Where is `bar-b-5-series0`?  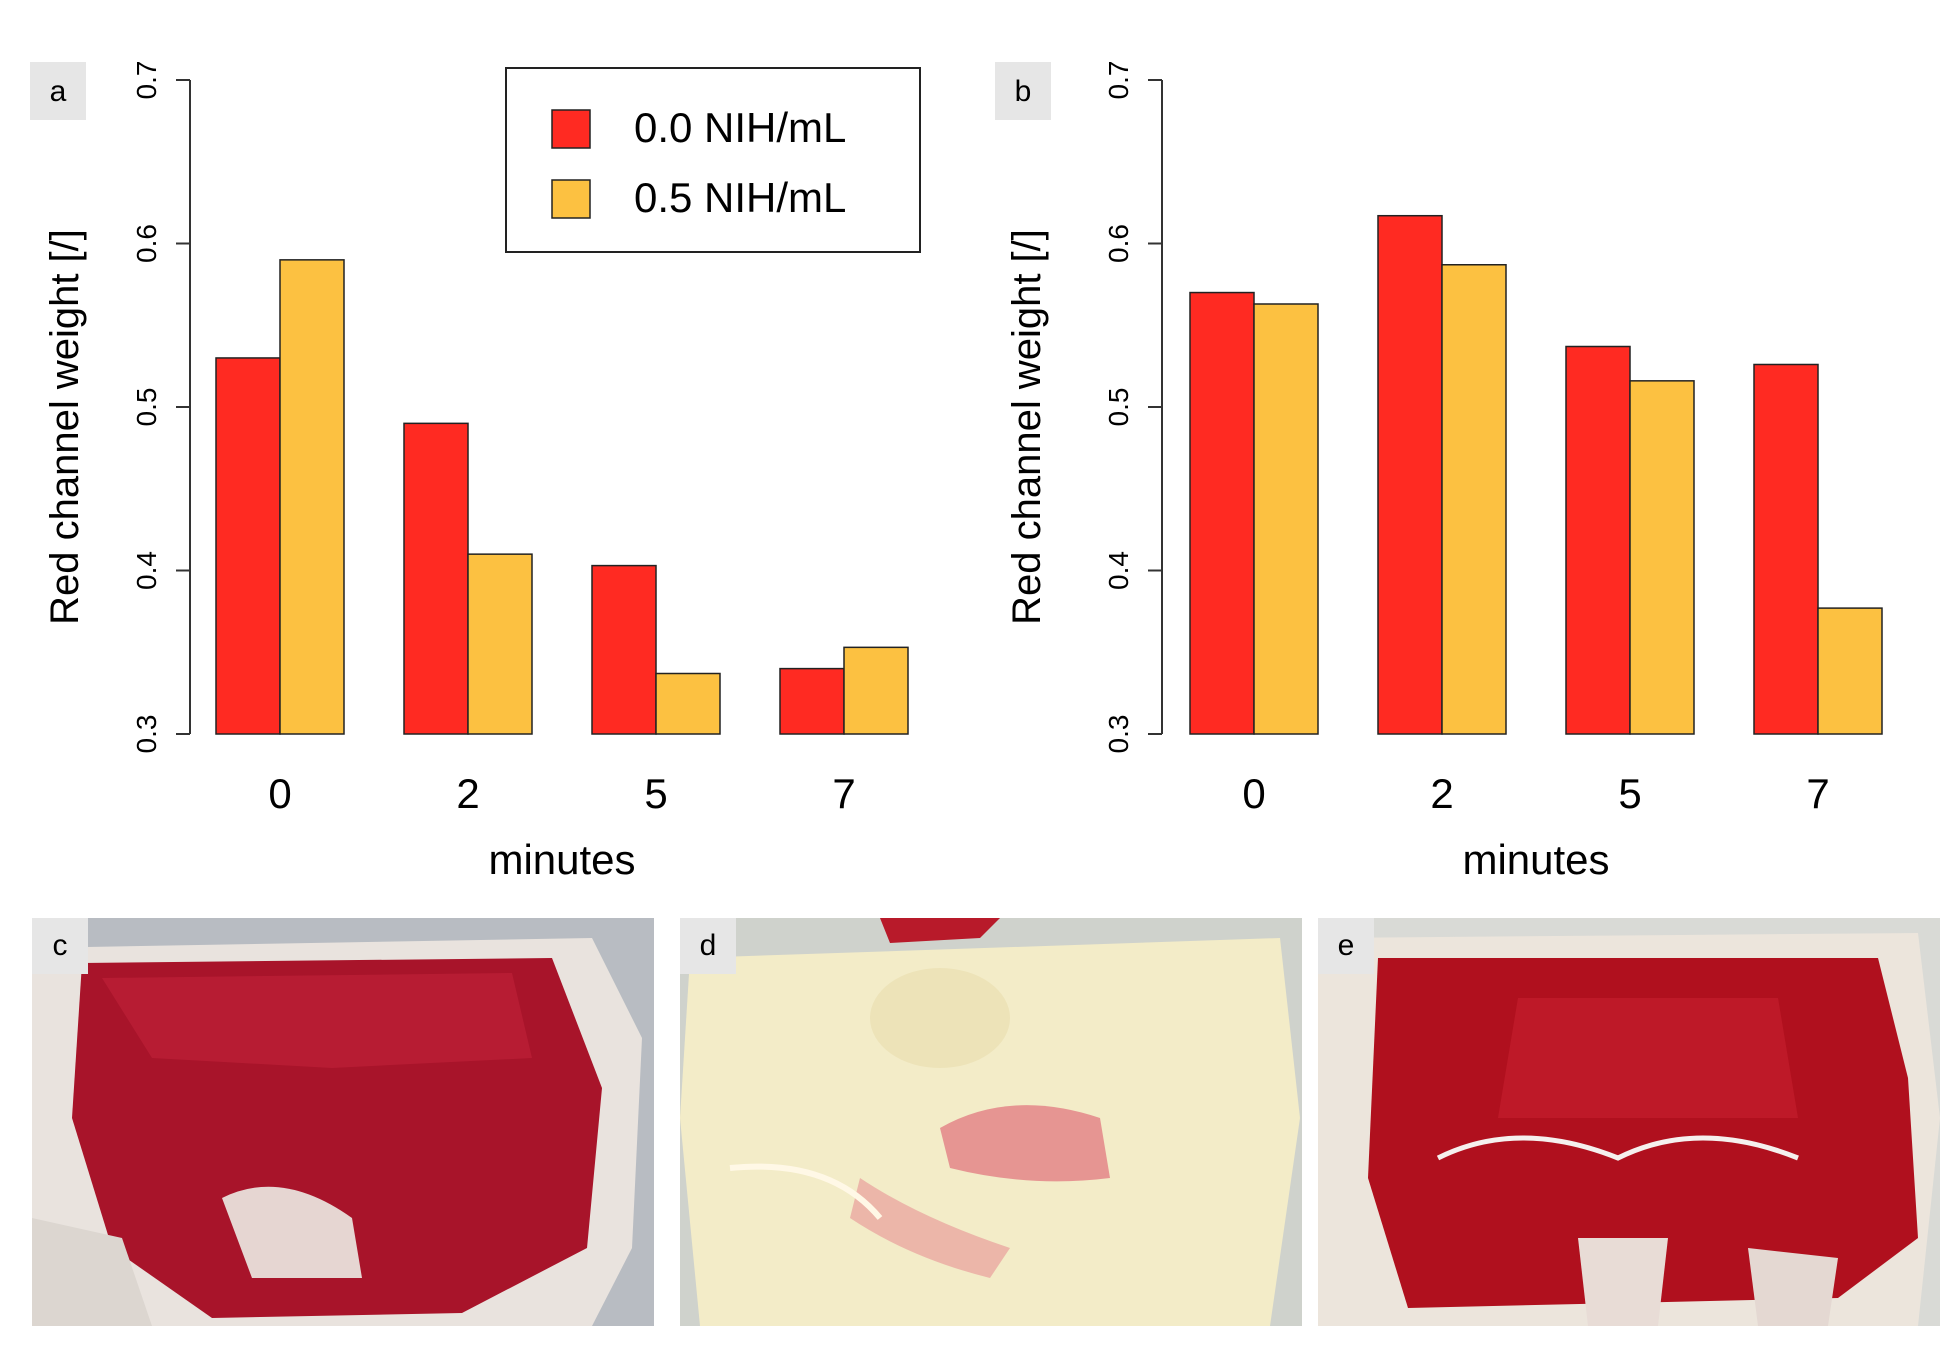 bar-b-5-series0 is located at coordinates (1598, 540).